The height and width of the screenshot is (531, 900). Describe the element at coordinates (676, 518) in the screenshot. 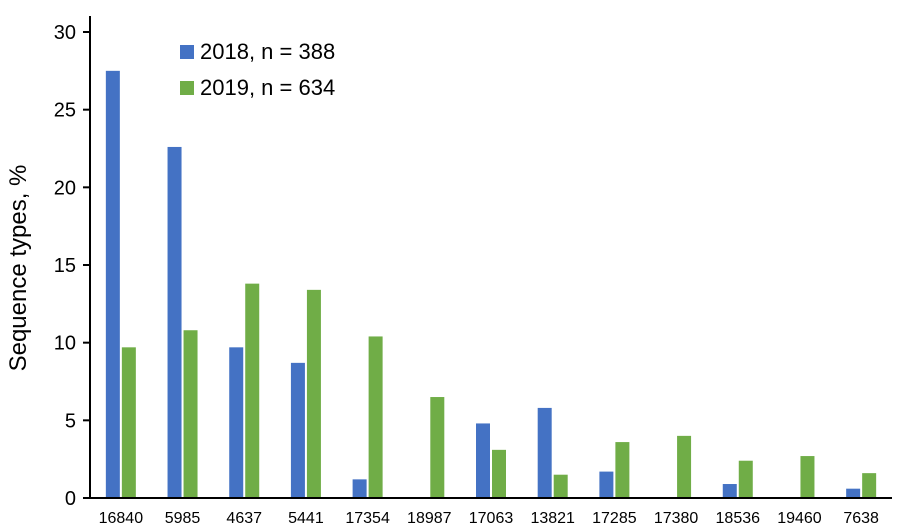

I see `x-tick-label: 17380` at that location.